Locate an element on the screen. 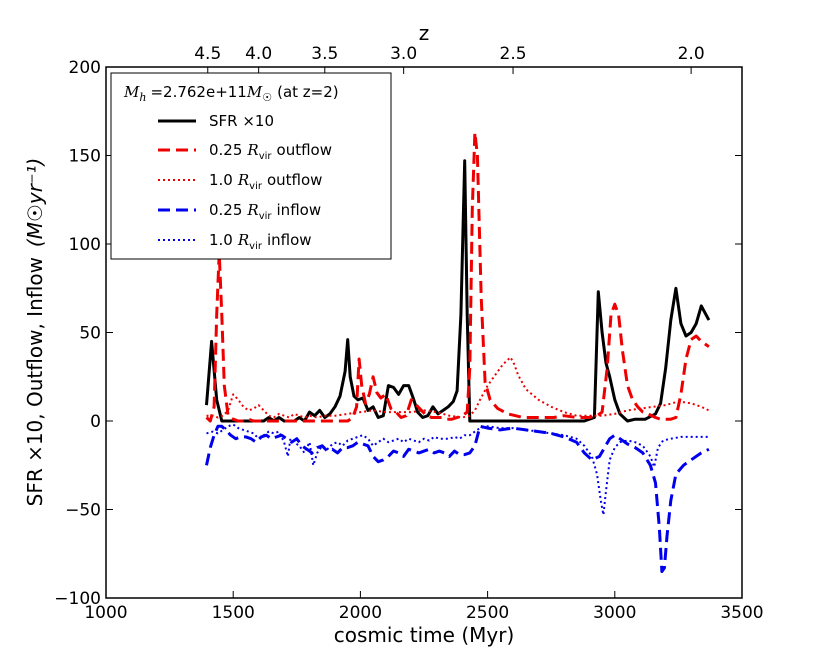 This screenshot has height=664, width=830. x-tick-label: 1500 is located at coordinates (233, 613).